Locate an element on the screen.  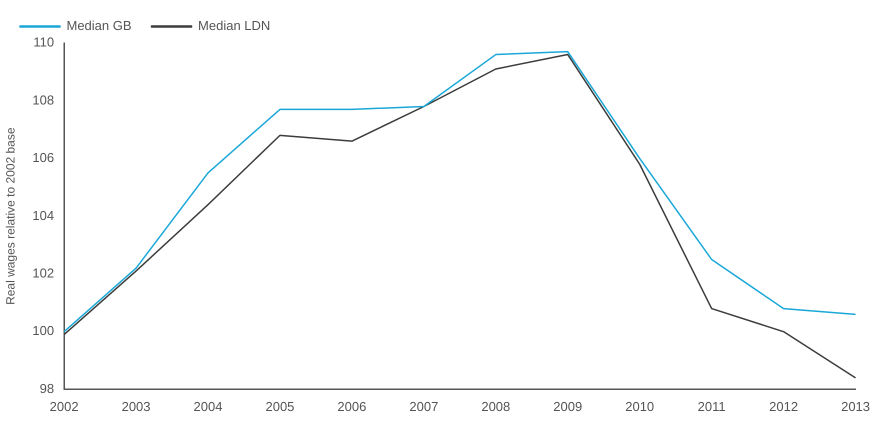
x-tick-label: 2006 is located at coordinates (351, 406).